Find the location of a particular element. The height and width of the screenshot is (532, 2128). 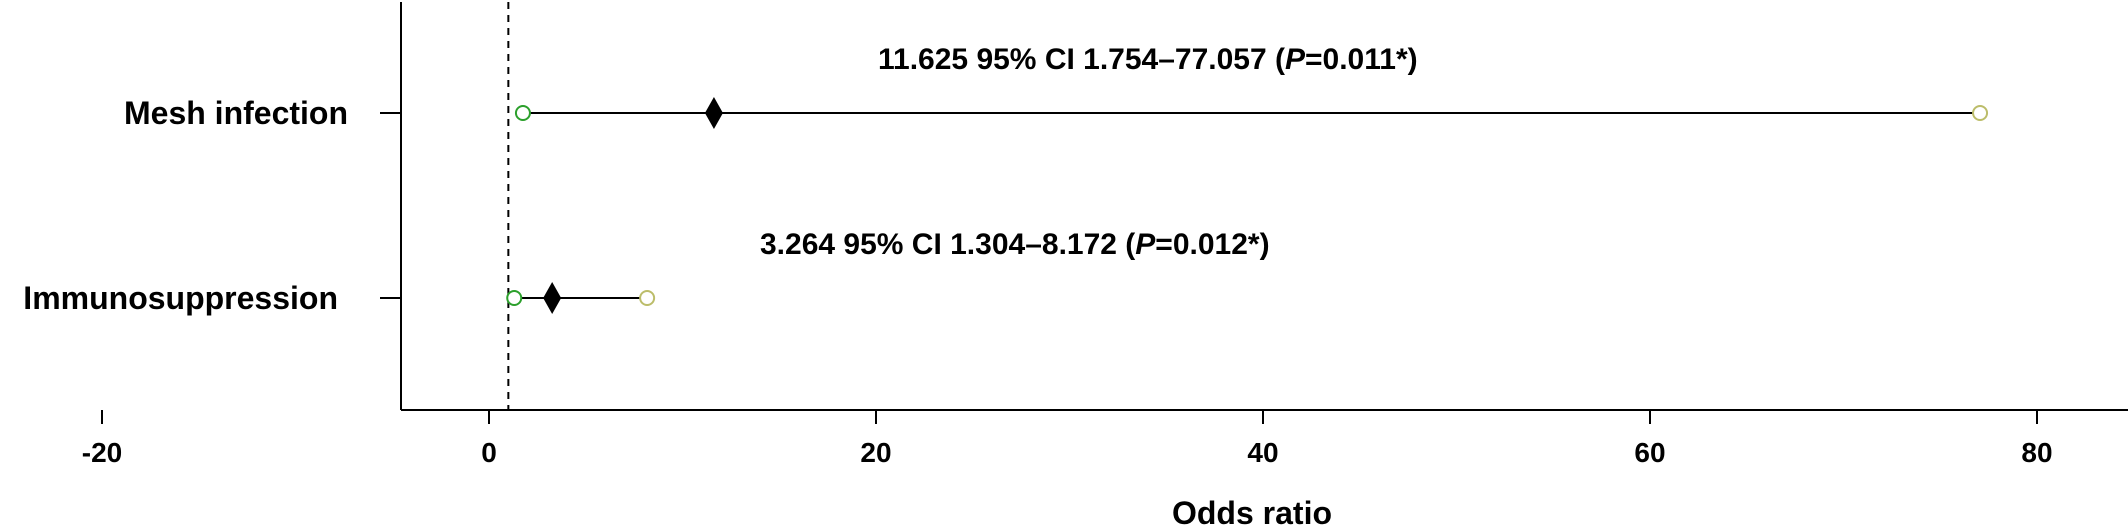

ci-annotation: 11.625 95% CI 1.754–77.057 (P=0.011*) is located at coordinates (1148, 59).